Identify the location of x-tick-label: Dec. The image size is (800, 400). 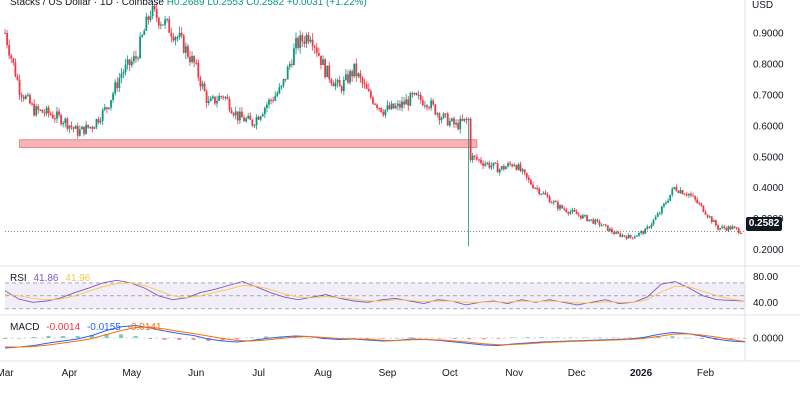
(577, 373).